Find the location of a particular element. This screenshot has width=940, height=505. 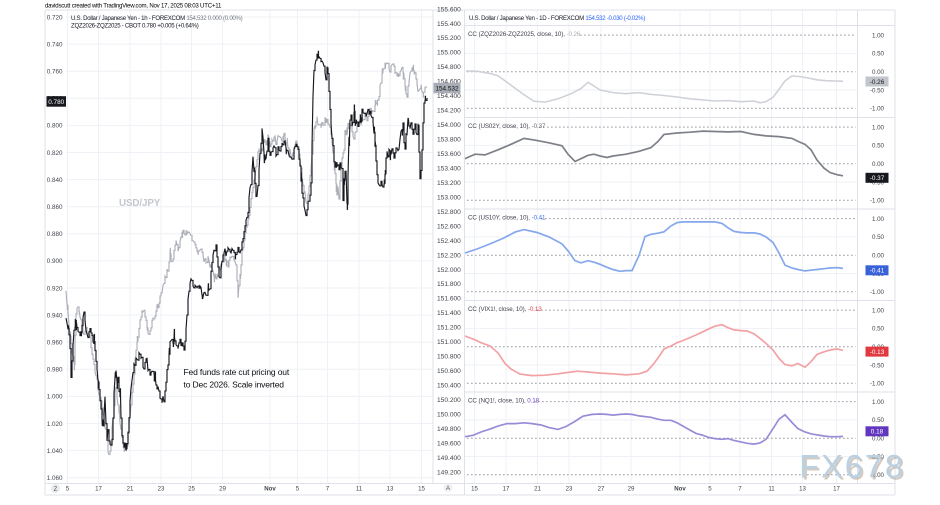

svg-text: 151.800 is located at coordinates (449, 284).